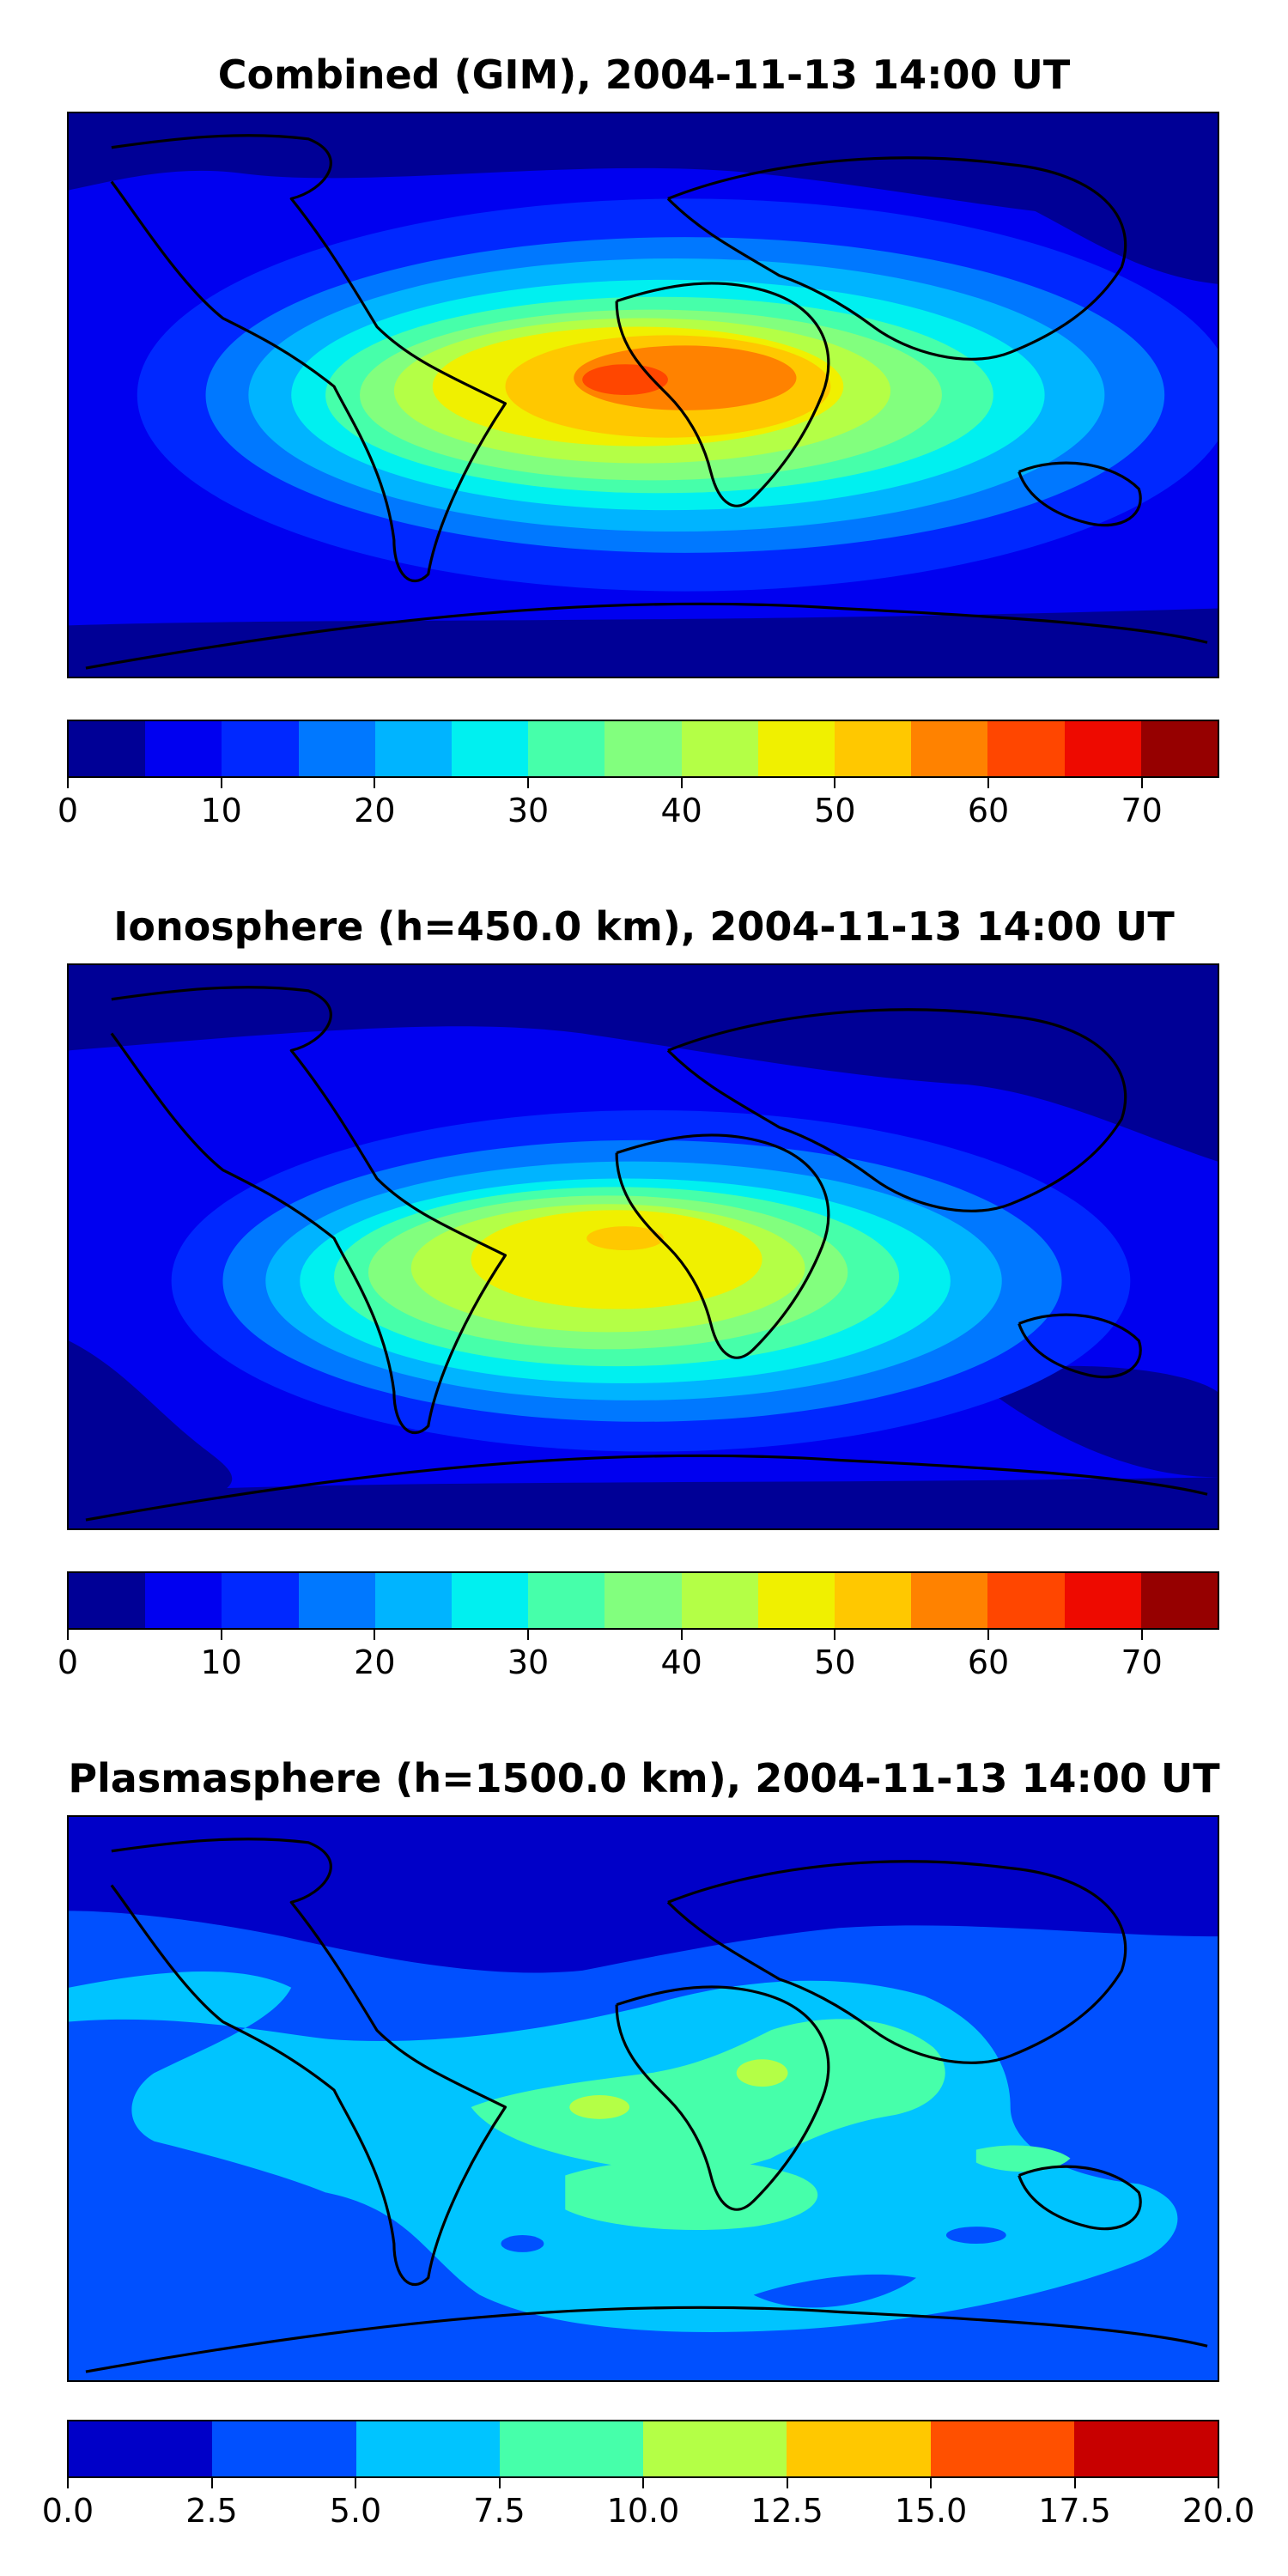 The height and width of the screenshot is (2576, 1288). Describe the element at coordinates (931, 2511) in the screenshot. I see `colorbar-tick-label: 15.0` at that location.